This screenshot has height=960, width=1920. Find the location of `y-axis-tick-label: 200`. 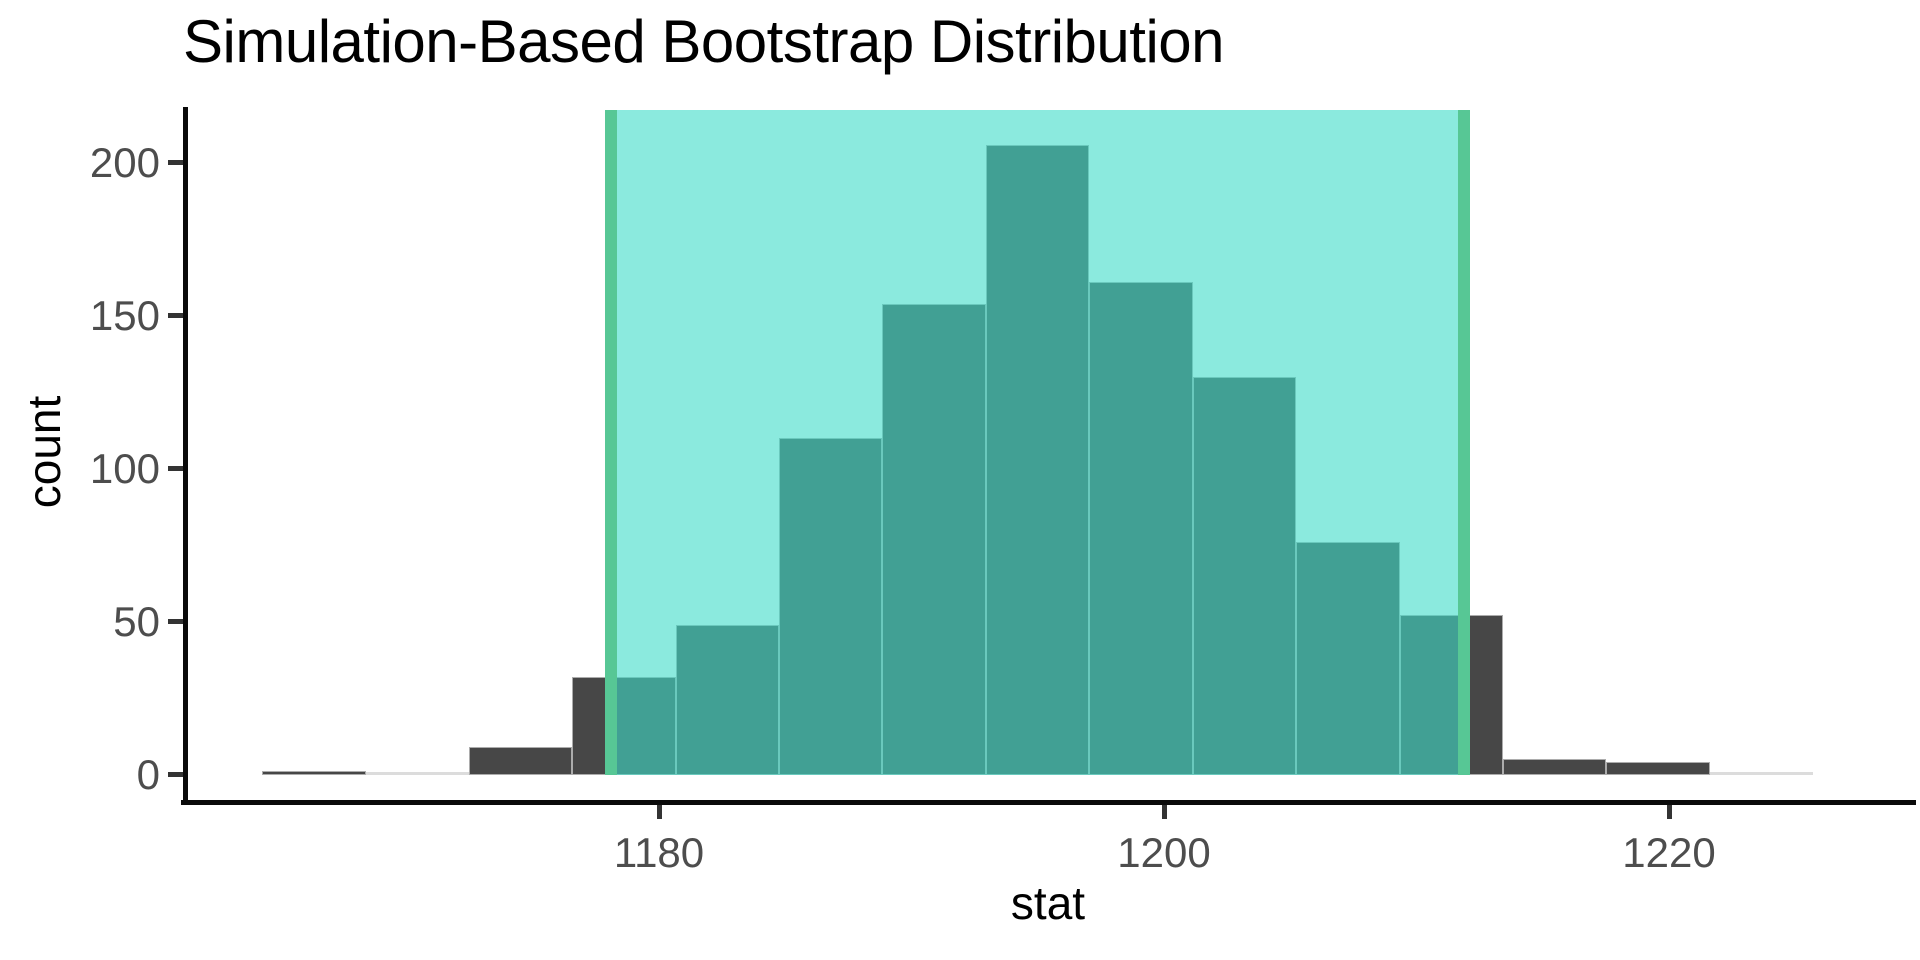

y-axis-tick-label: 200 is located at coordinates (124, 162).